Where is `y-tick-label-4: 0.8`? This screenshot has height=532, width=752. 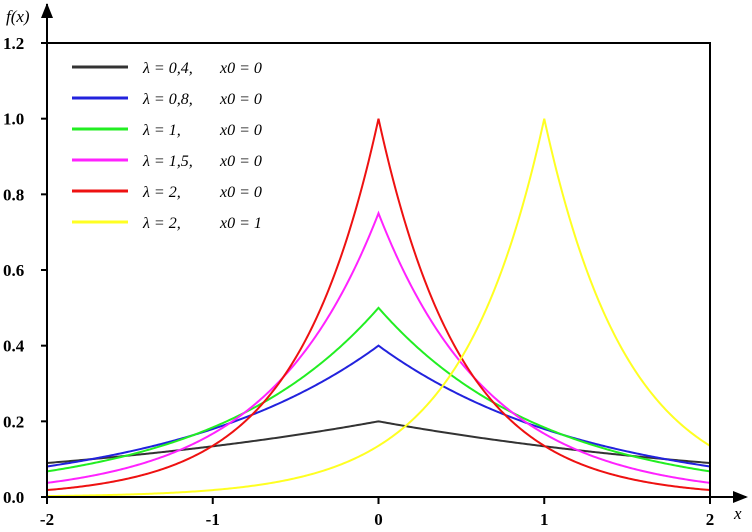
y-tick-label-4: 0.8 is located at coordinates (13, 194).